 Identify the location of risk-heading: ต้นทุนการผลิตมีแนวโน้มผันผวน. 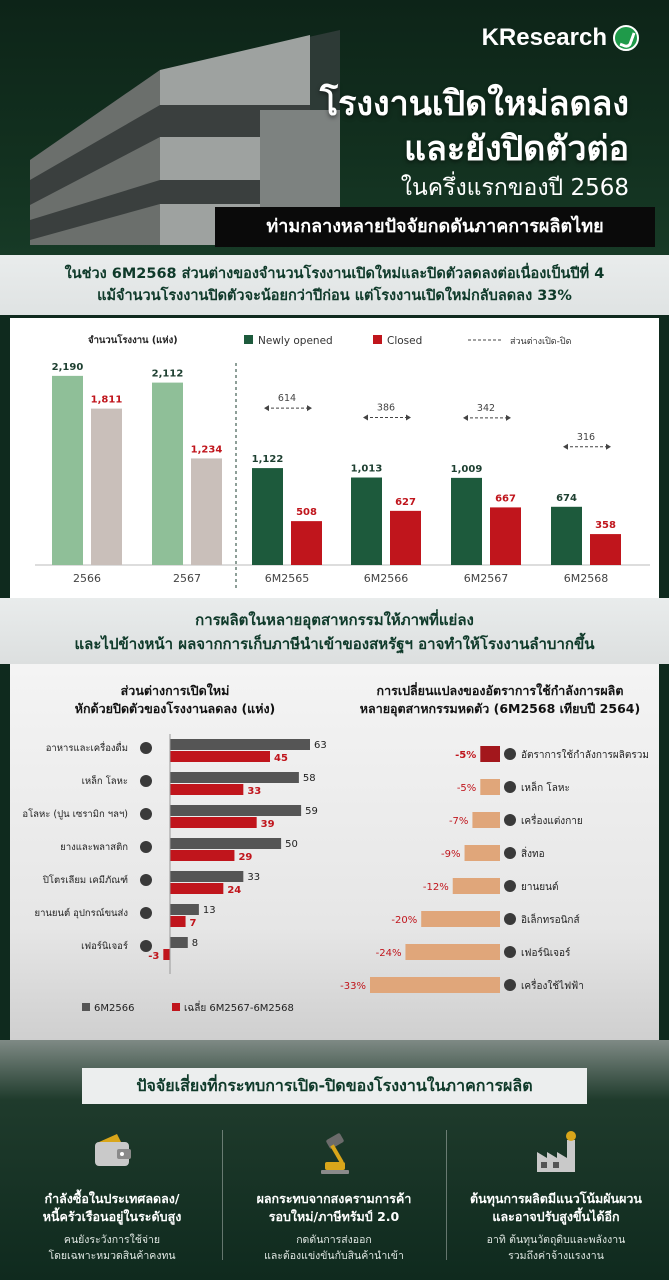
(556, 1198).